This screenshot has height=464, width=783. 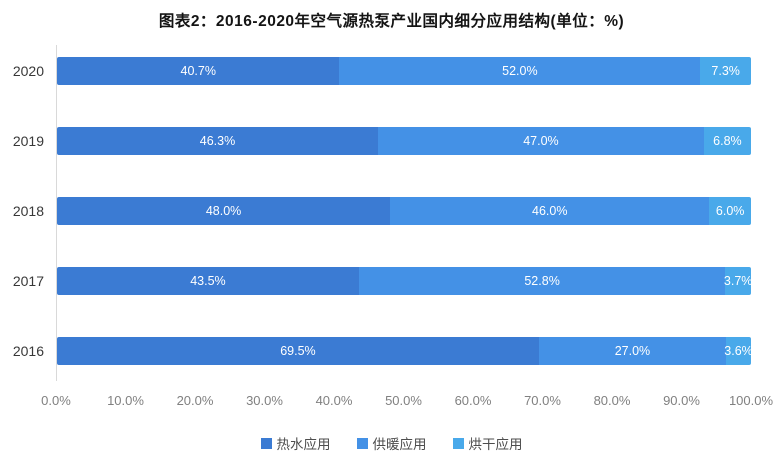 What do you see at coordinates (399, 444) in the screenshot?
I see `legend-label: 供暖应用` at bounding box center [399, 444].